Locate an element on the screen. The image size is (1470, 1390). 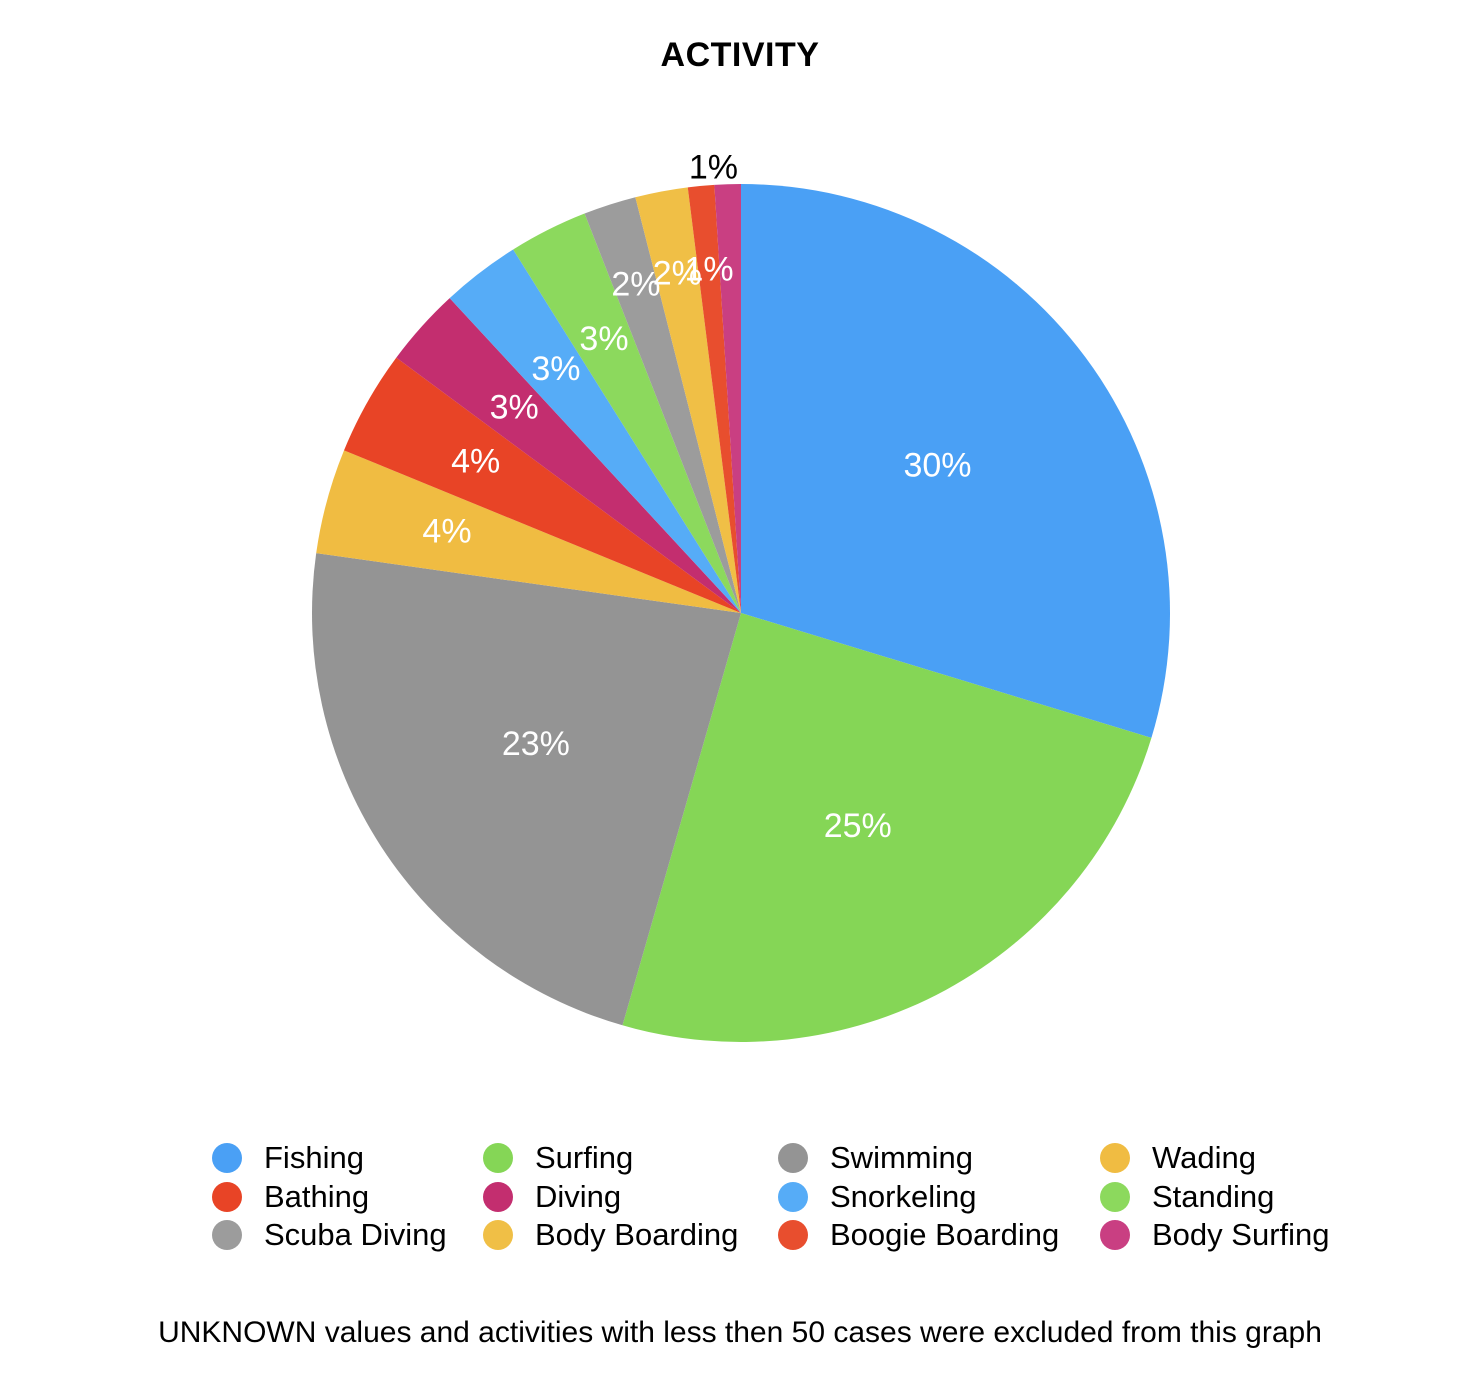
legend-item-bathing: Bathing is located at coordinates (290, 1197).